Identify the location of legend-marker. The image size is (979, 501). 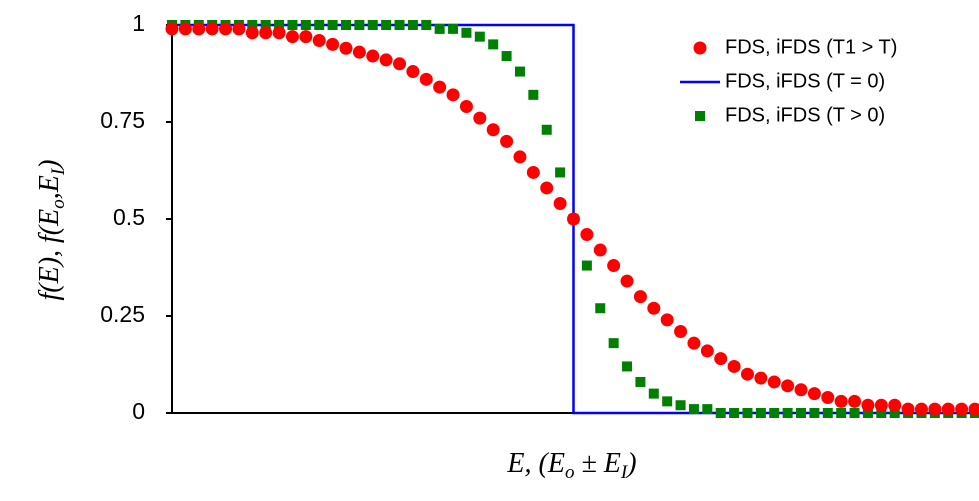
(700, 116).